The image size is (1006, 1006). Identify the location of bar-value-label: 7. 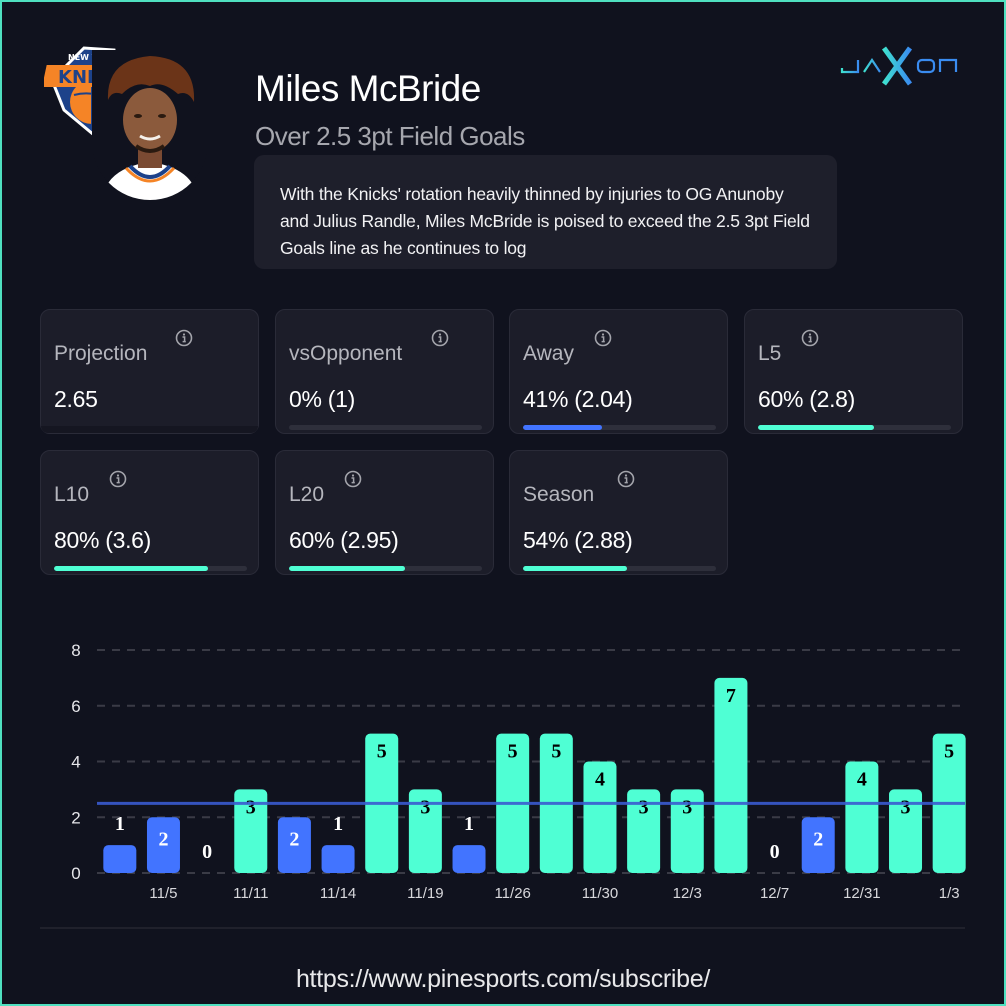
(731, 696).